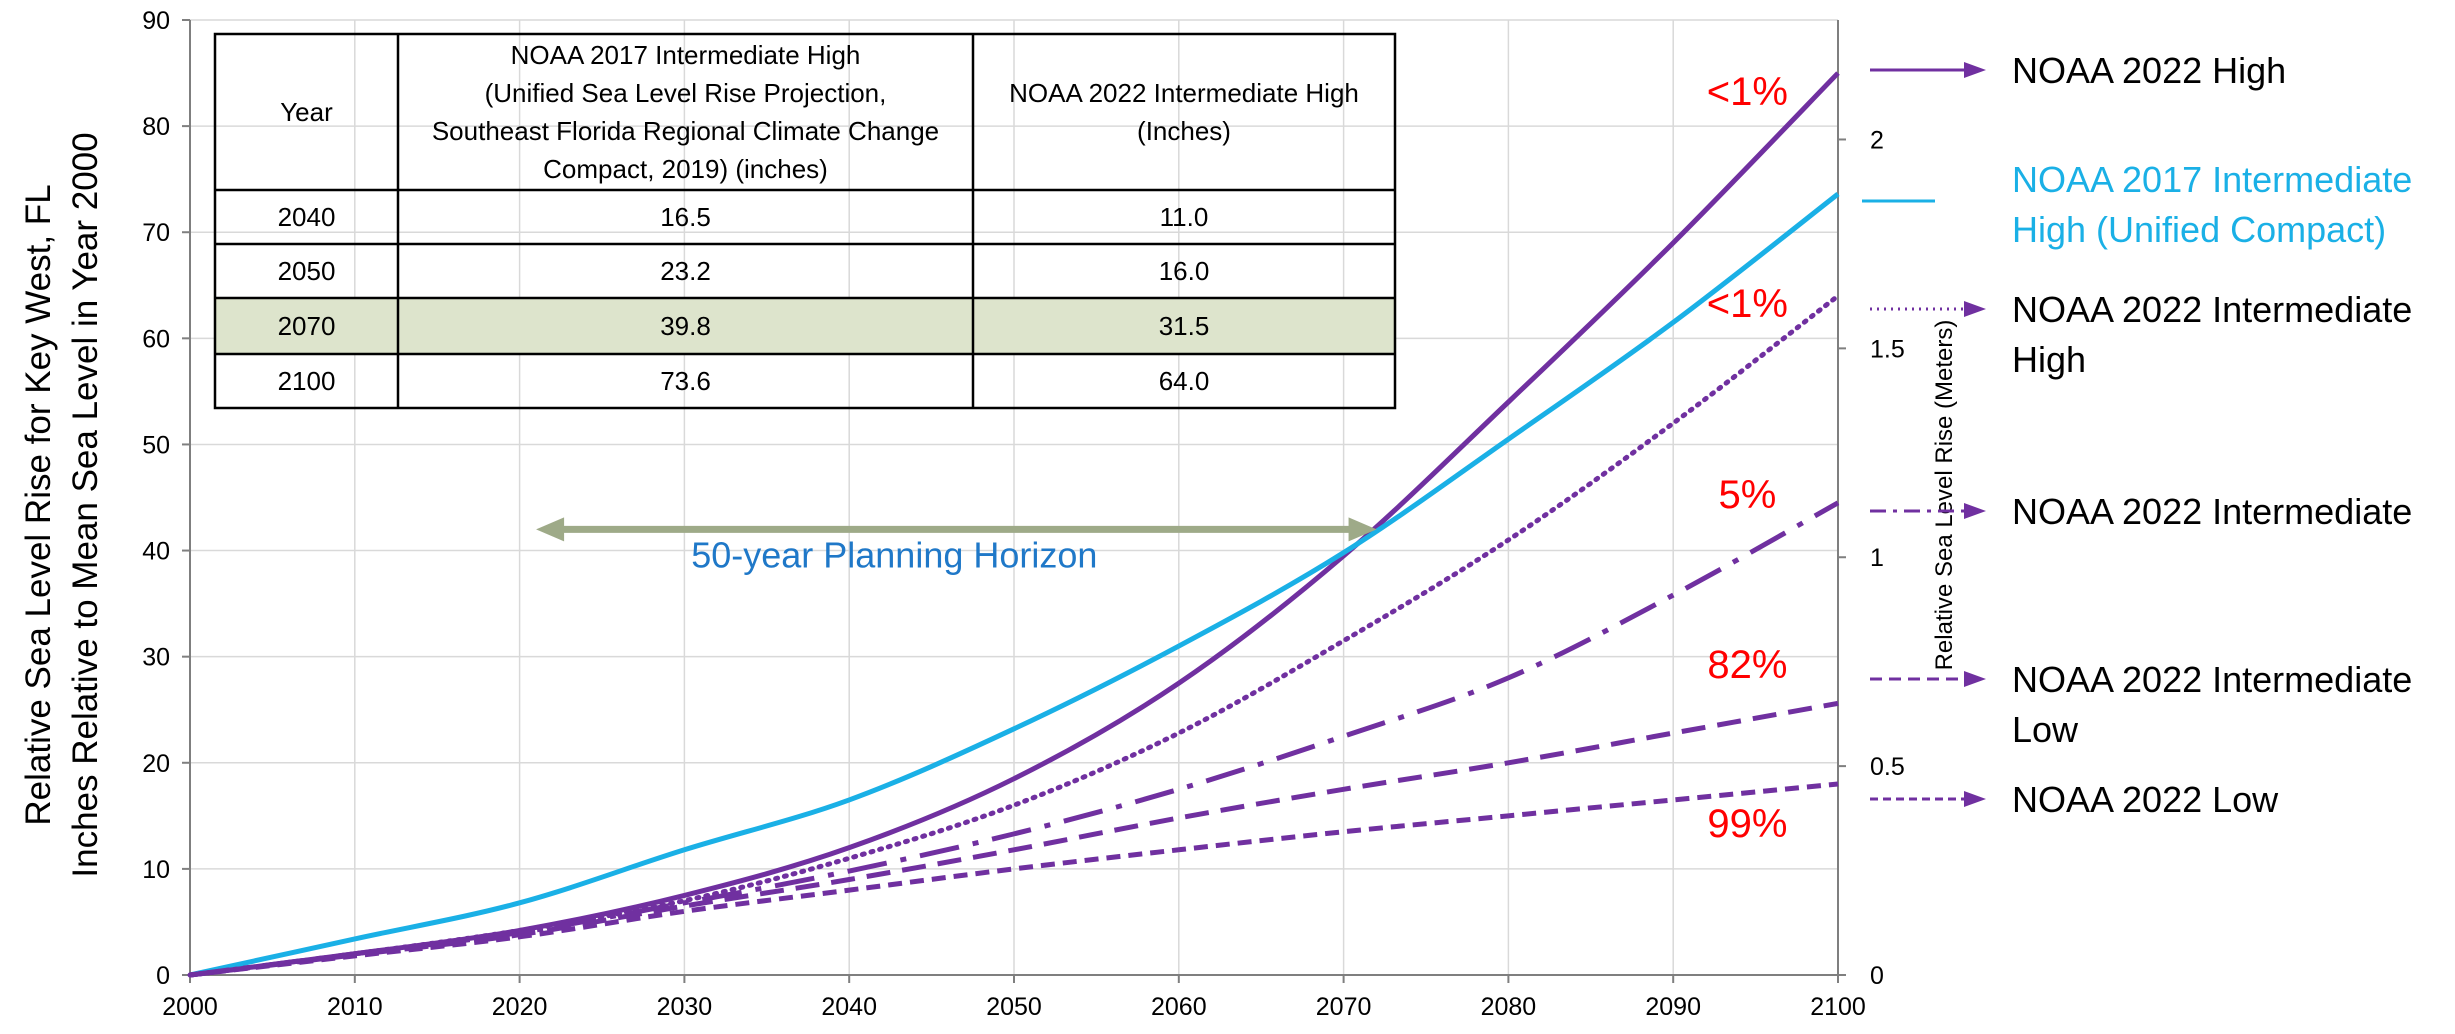  Describe the element at coordinates (307, 381) in the screenshot. I see `table-cell: 2100` at that location.